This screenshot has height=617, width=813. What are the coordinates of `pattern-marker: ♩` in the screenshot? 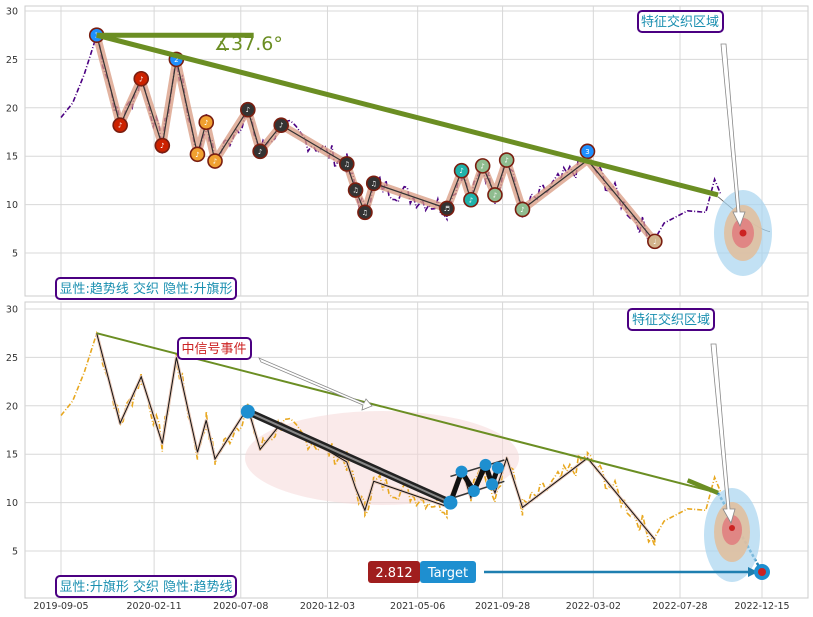 It's located at (655, 241).